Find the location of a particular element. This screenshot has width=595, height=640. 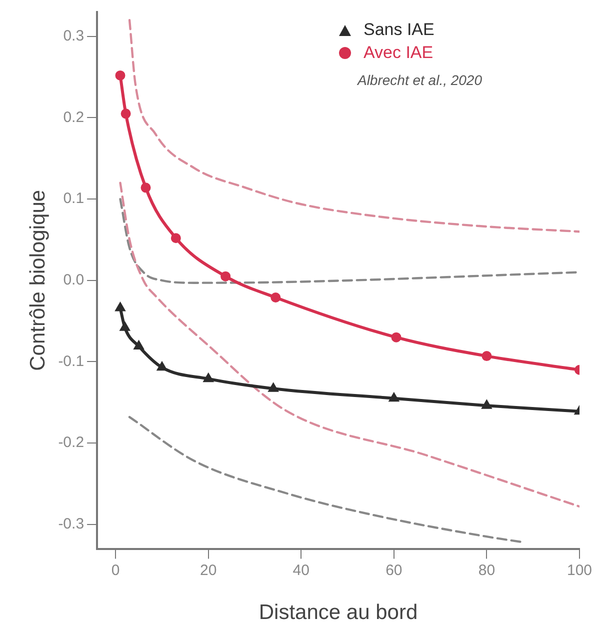

annotation: Albrecht et al., 2020 is located at coordinates (419, 80).